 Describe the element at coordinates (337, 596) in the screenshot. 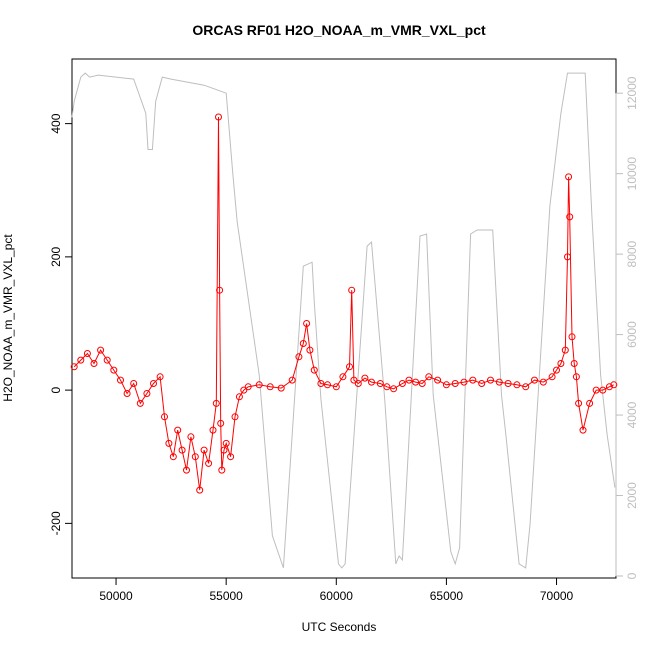

I see `x-tick-label: 60000` at that location.